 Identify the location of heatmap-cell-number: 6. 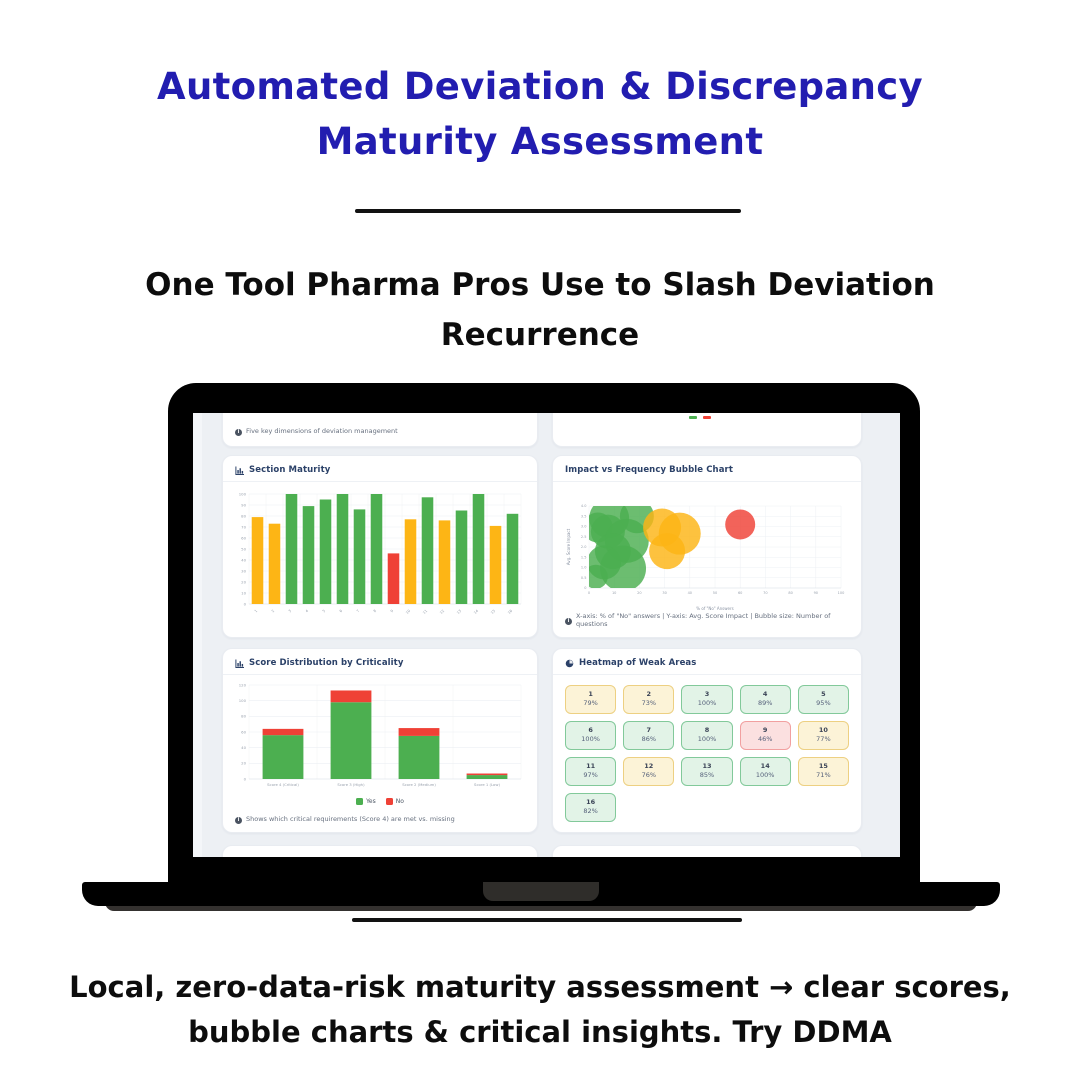
(590, 729).